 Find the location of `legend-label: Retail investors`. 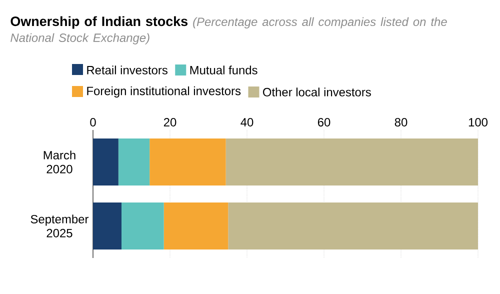

legend-label: Retail investors is located at coordinates (127, 70).